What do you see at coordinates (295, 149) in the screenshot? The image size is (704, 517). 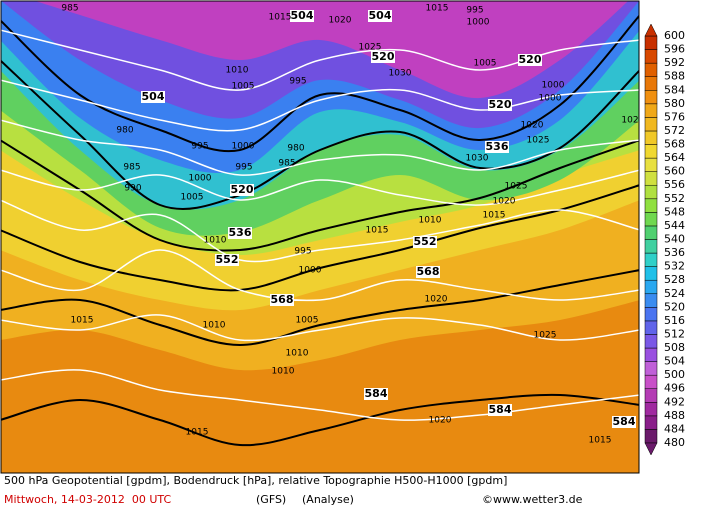 I see `isobar-label: 980` at bounding box center [295, 149].